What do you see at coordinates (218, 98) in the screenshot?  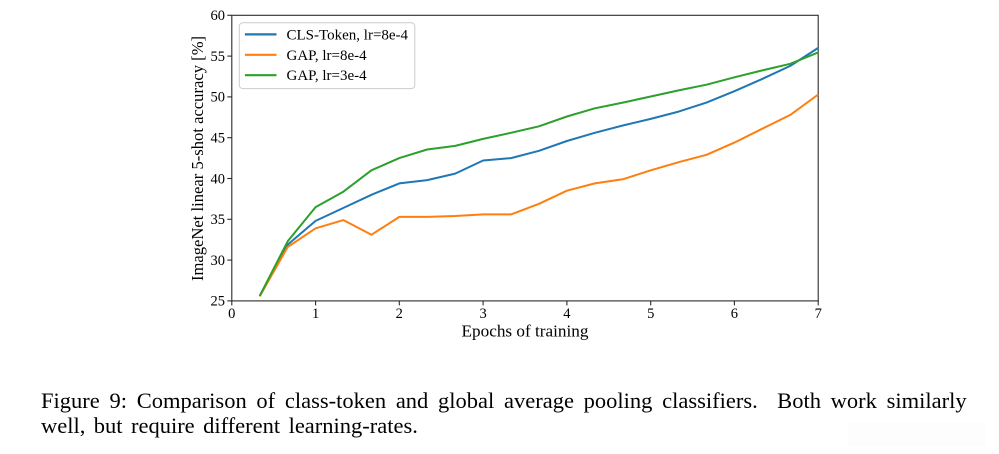 I see `svg-text: 50` at bounding box center [218, 98].